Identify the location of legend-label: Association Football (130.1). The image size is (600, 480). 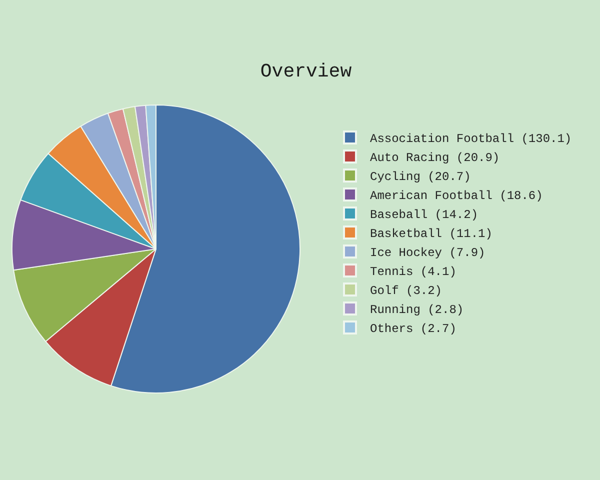
(471, 139).